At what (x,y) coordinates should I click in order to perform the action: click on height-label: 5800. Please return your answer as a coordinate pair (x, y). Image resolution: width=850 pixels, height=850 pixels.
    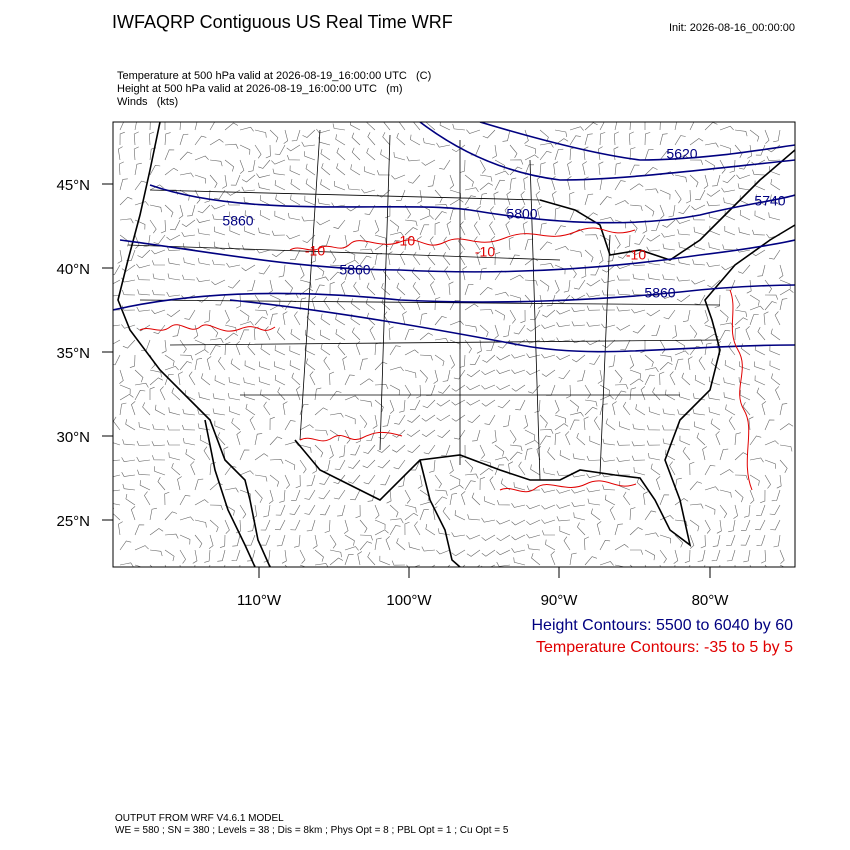
    Looking at the image, I should click on (521, 214).